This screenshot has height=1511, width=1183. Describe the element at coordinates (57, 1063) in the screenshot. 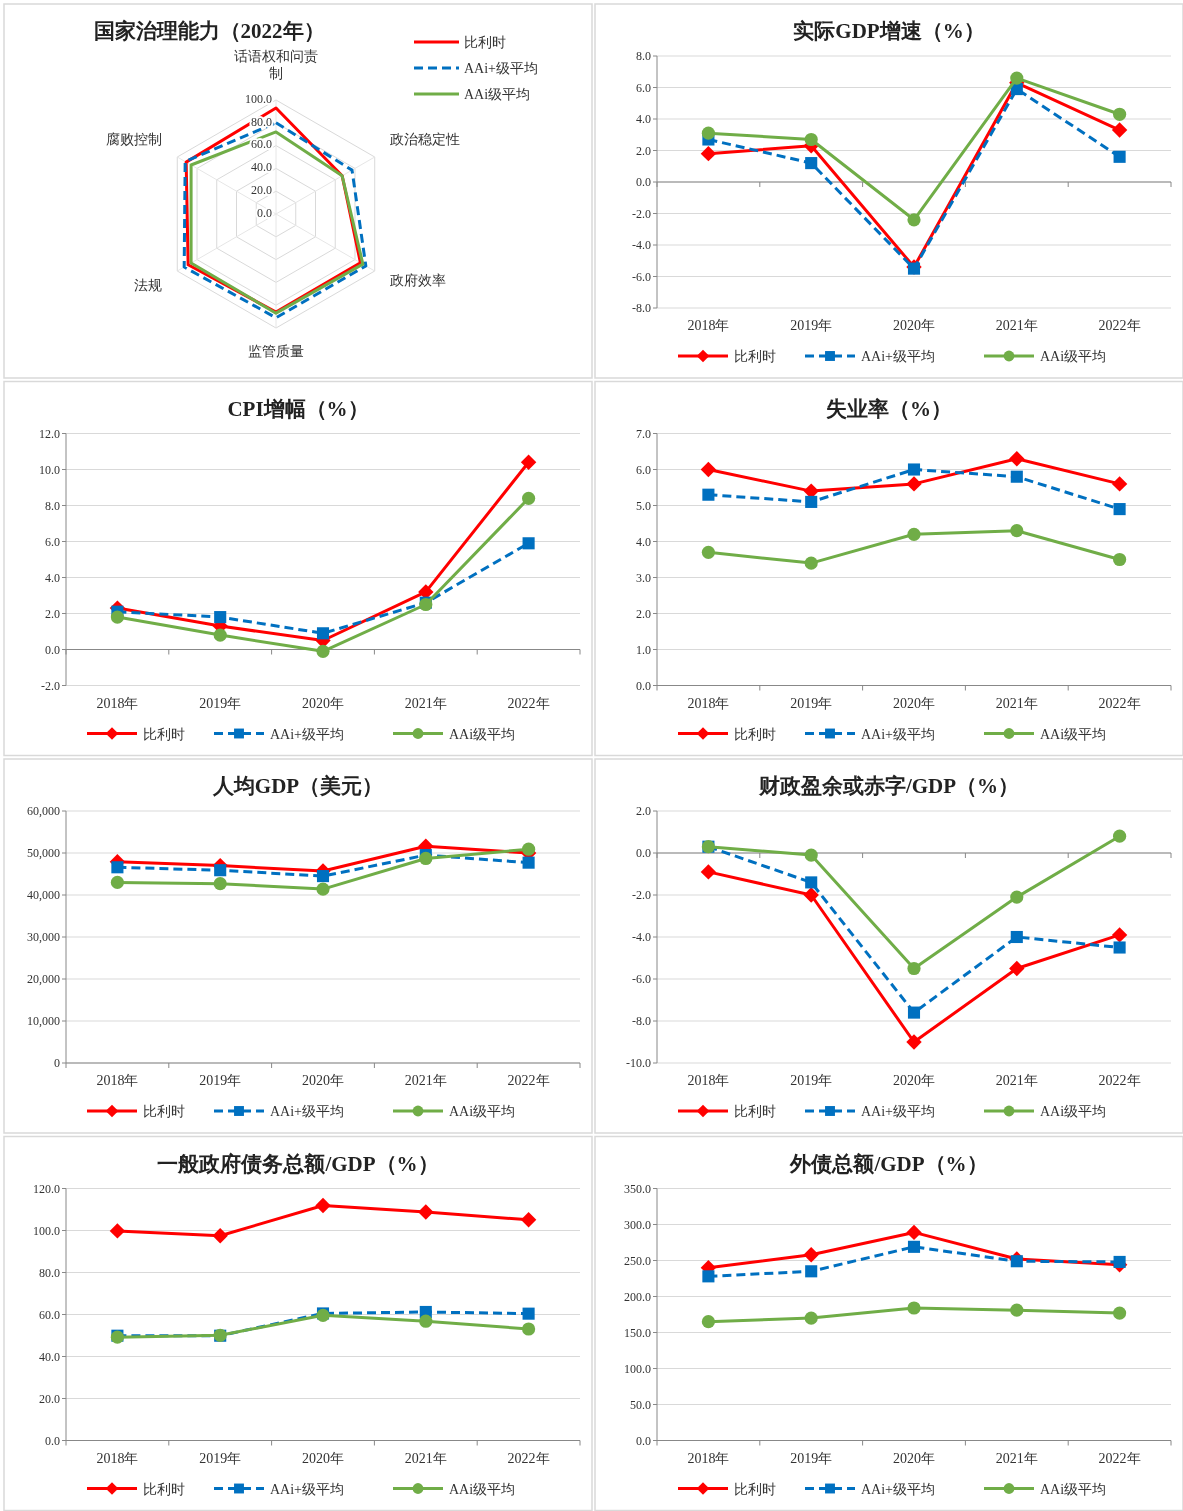

I see `y-tick-label: 0` at that location.